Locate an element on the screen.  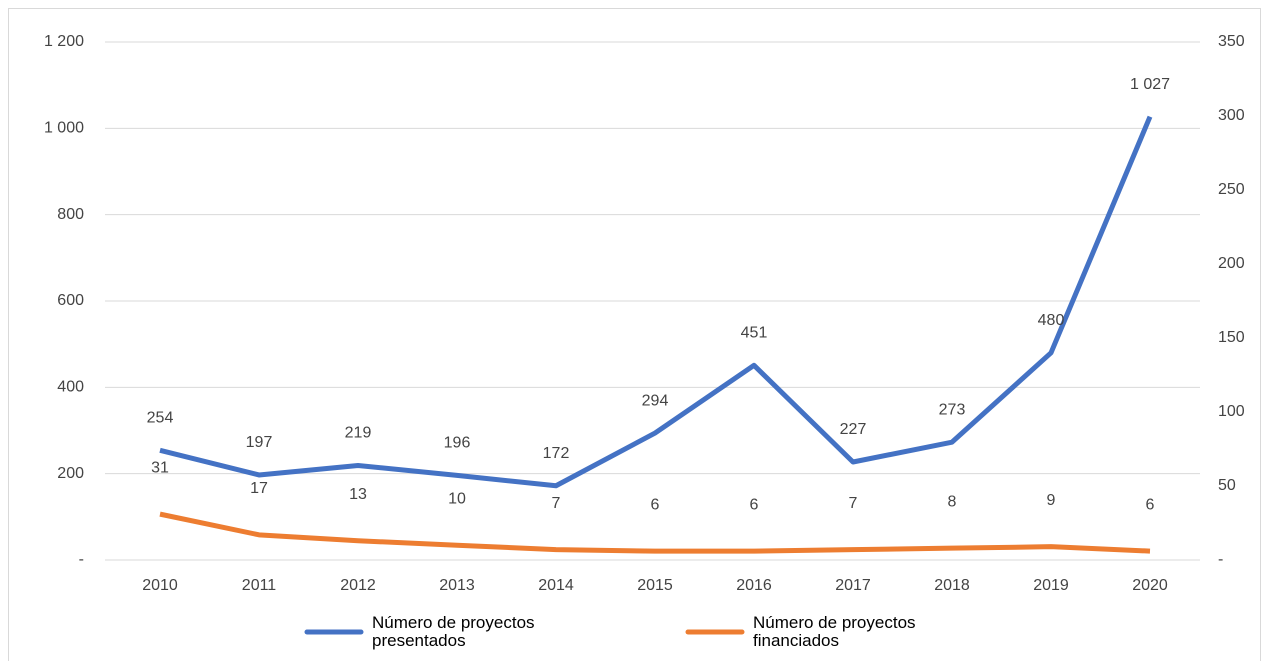
y-tick-label: 1 000 is located at coordinates (64, 128).